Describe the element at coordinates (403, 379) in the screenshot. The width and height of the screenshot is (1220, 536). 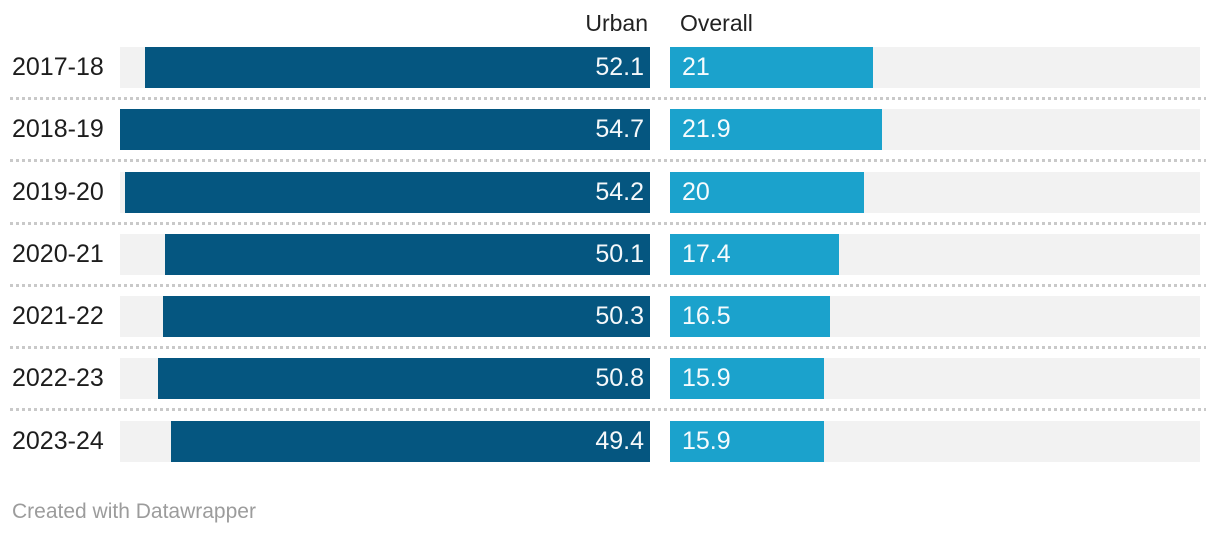
I see `urban-bar: 50.8` at that location.